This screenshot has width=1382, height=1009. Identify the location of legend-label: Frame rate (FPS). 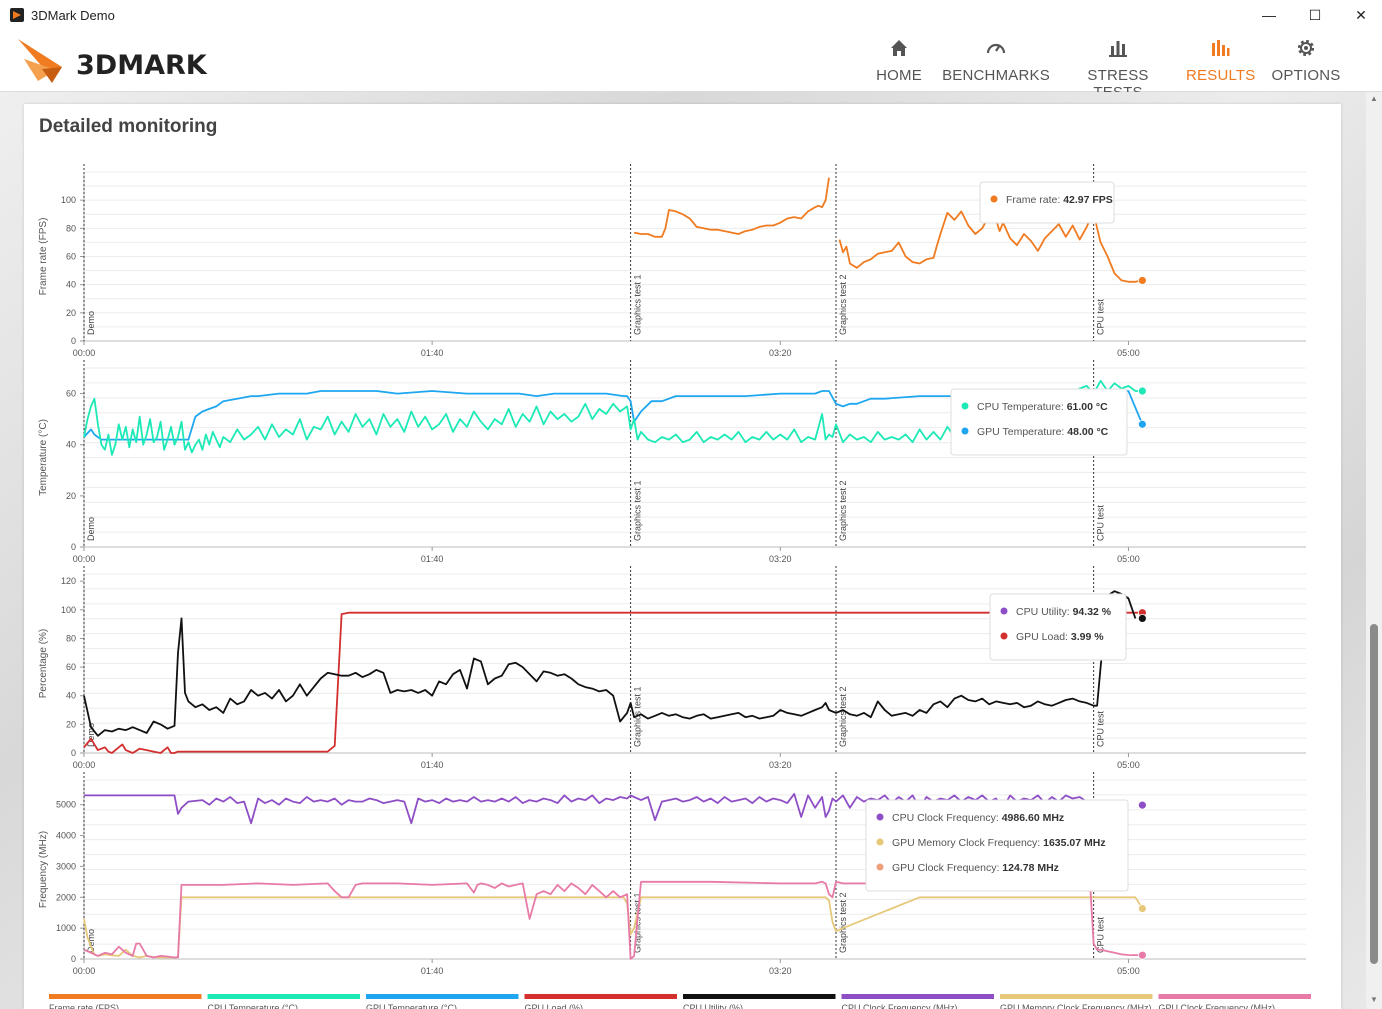
(84, 1006).